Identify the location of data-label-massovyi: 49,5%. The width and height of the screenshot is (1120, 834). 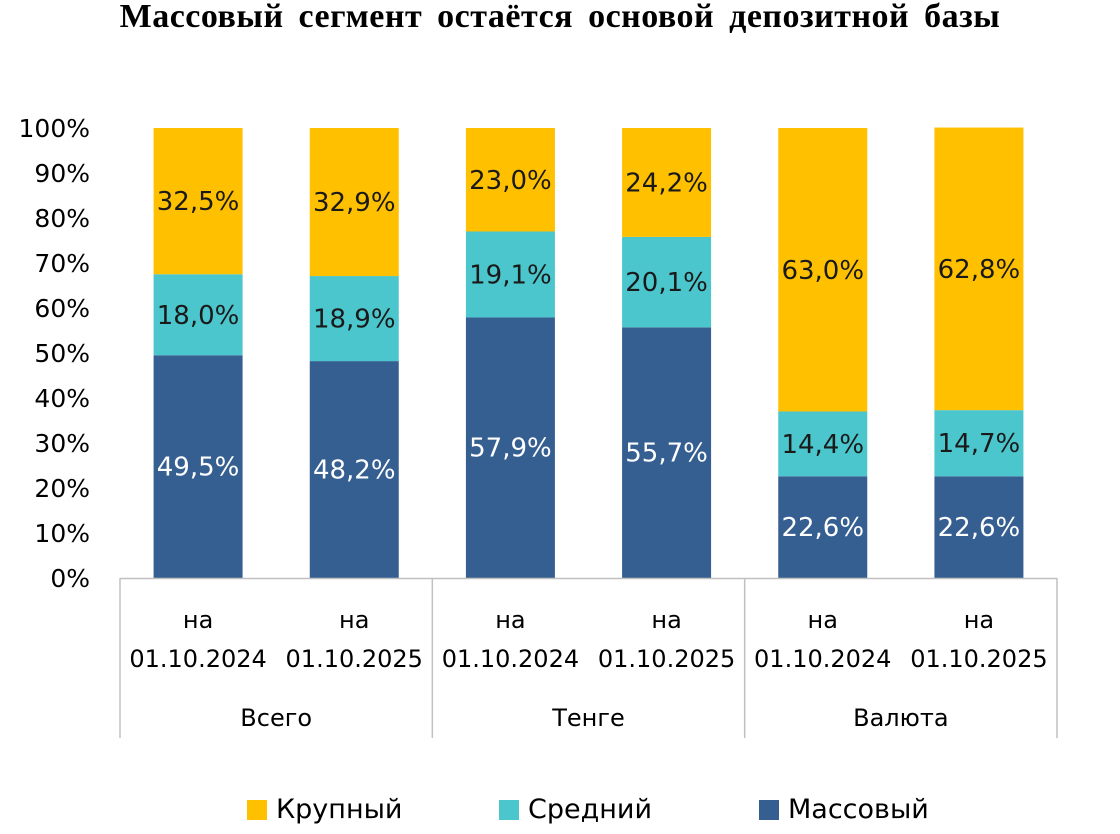
(198, 468).